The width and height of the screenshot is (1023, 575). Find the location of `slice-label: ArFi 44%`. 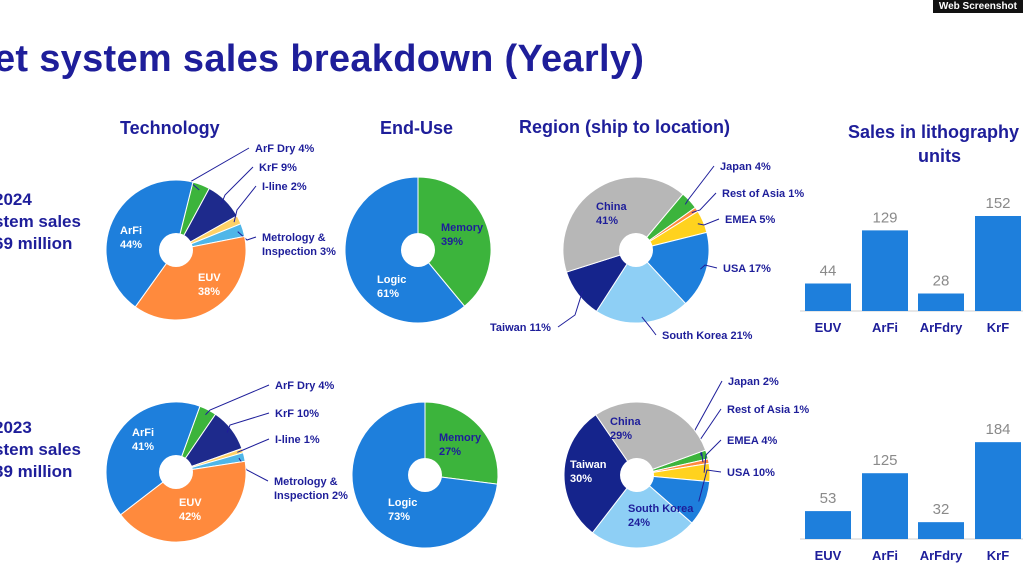

slice-label: ArFi 44% is located at coordinates (131, 238).